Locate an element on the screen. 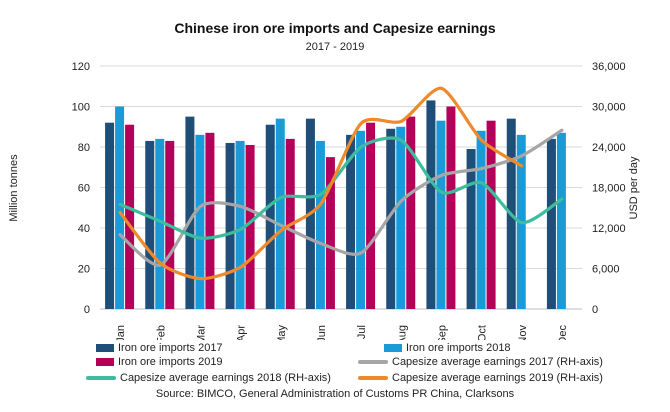 This screenshot has width=670, height=412. legend-item-line-2017: Capesize average earnings 2017 (RH-axis) is located at coordinates (480, 362).